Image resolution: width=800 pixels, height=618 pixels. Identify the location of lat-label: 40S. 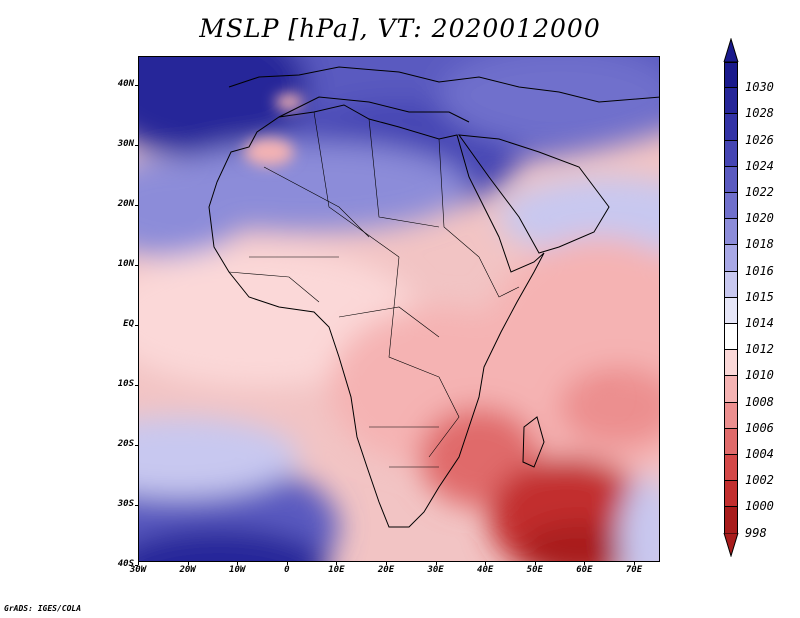
(125, 564).